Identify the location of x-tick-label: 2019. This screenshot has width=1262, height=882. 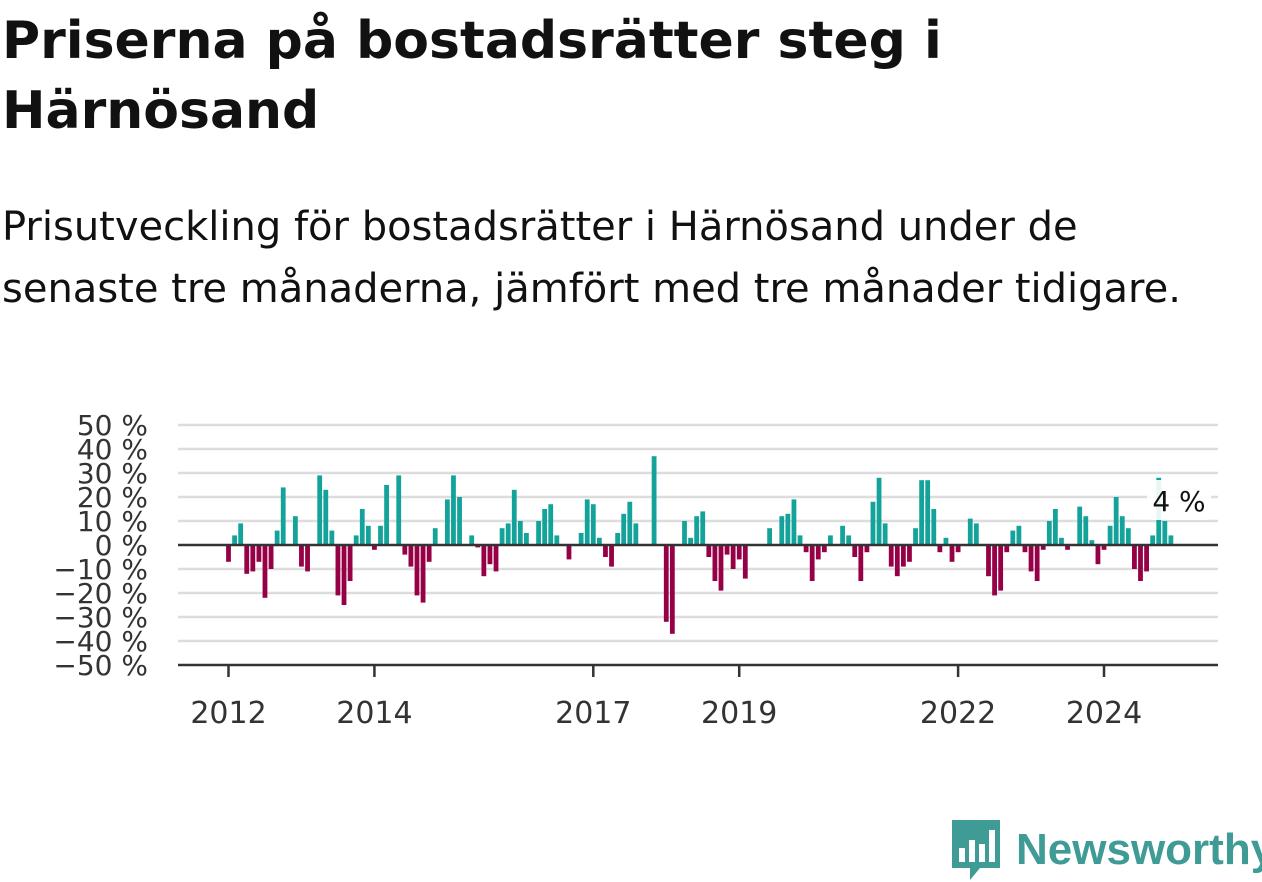
(739, 713).